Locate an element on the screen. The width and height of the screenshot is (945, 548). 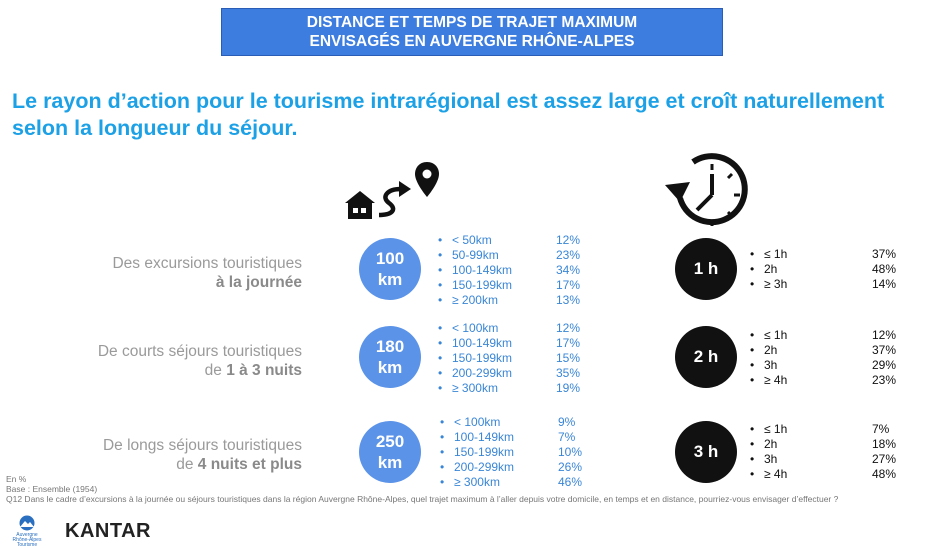
title-line-1: DISTANCE ET TEMPS DE TRAJET MAXIMUM is located at coordinates (472, 22).